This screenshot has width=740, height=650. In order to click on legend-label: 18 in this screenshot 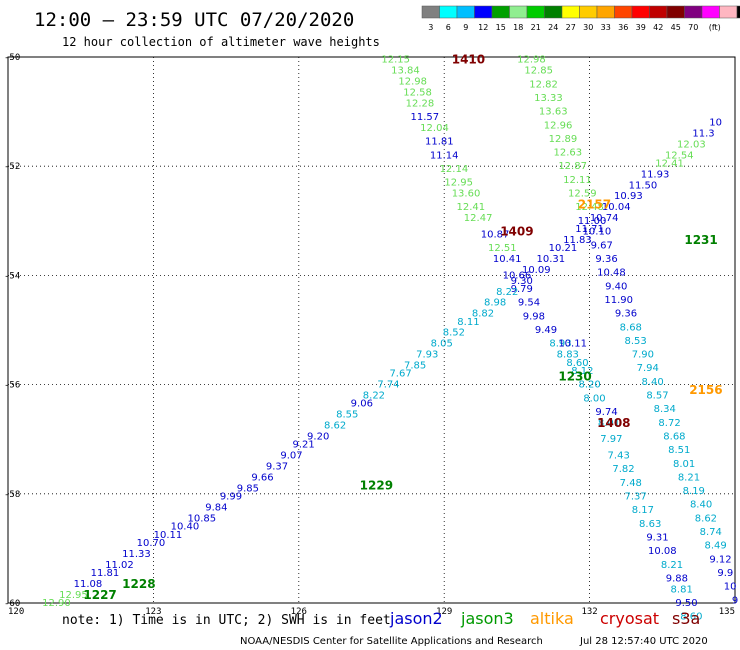, I will do `click(518, 27)`.